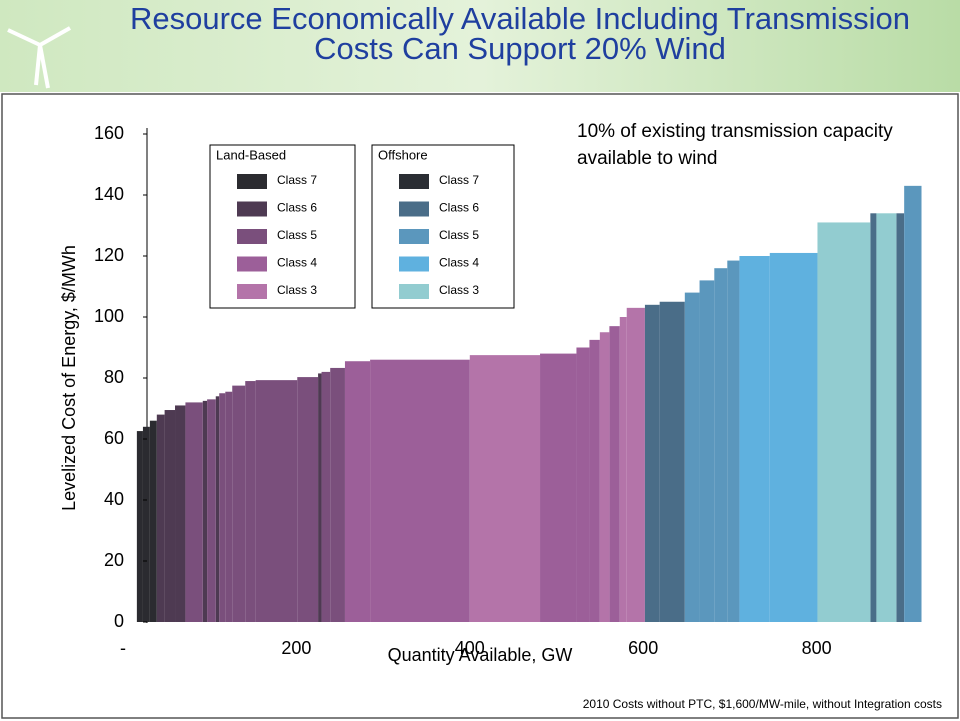  Describe the element at coordinates (251, 154) in the screenshot. I see `legend-title: Land-Based` at that location.